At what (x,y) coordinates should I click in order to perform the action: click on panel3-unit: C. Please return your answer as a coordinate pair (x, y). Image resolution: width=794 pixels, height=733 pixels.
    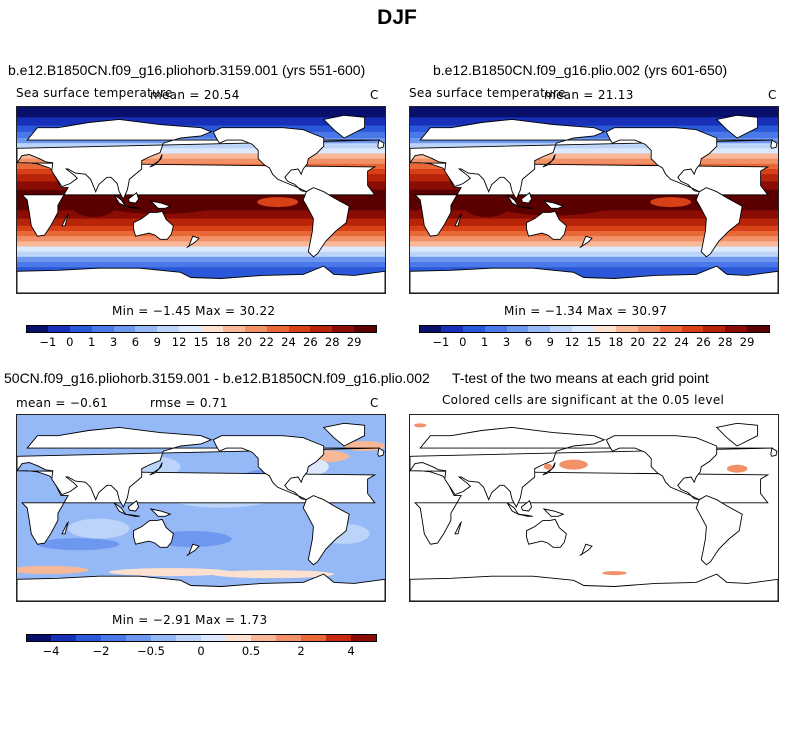
    Looking at the image, I should click on (374, 403).